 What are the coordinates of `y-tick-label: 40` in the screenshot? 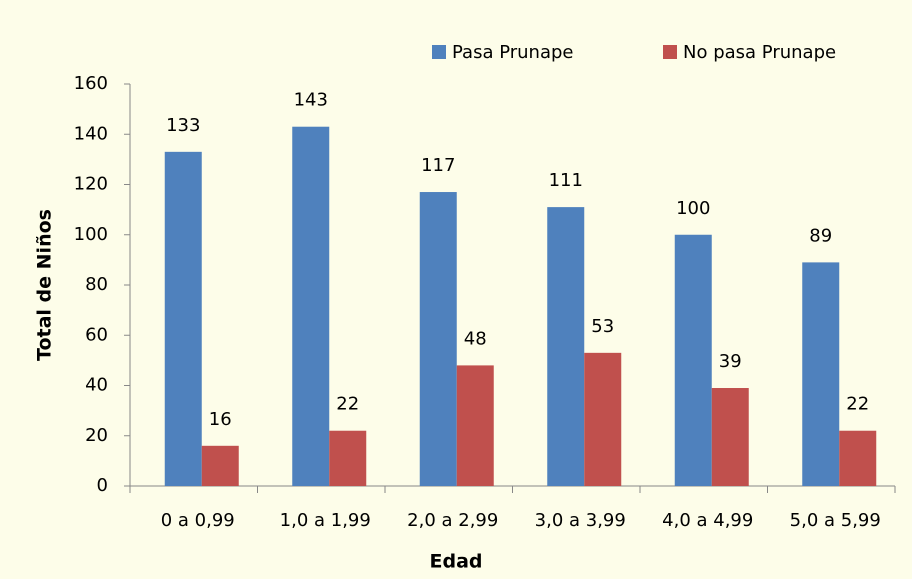 It's located at (96, 385).